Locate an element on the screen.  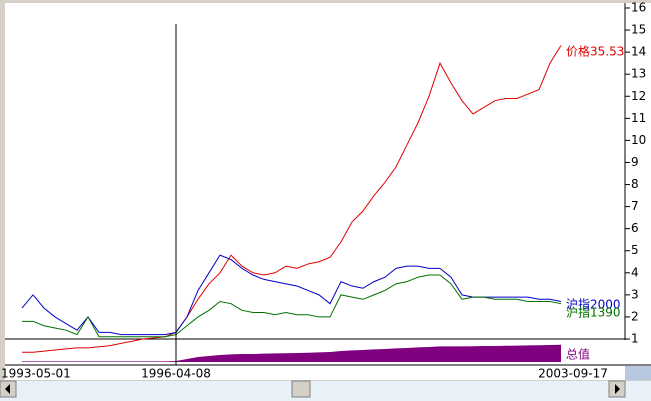
y-tick-label: 10 is located at coordinates (638, 140).